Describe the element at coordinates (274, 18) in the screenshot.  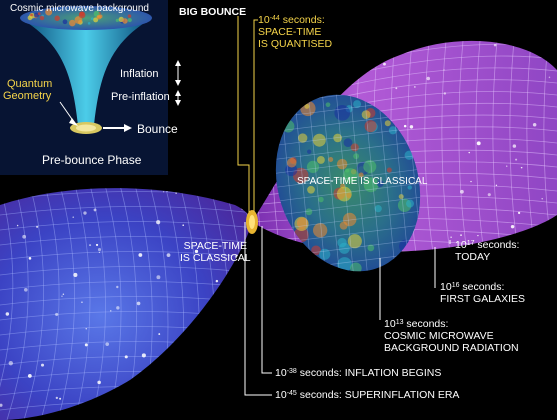
I see `quantised-exponent: -44` at that location.